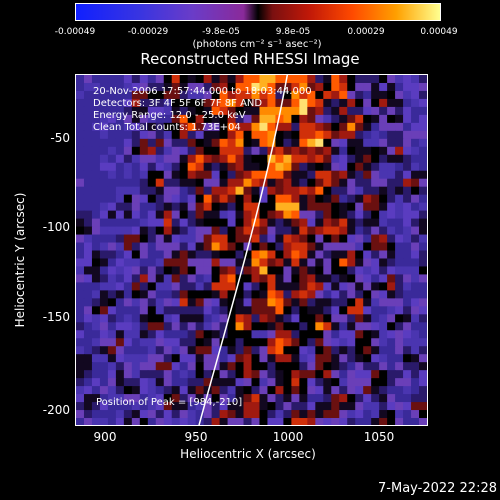 The height and width of the screenshot is (500, 500). What do you see at coordinates (169, 115) in the screenshot?
I see `info-energy-range: Energy Range: 12.0 - 25.0 keV` at bounding box center [169, 115].